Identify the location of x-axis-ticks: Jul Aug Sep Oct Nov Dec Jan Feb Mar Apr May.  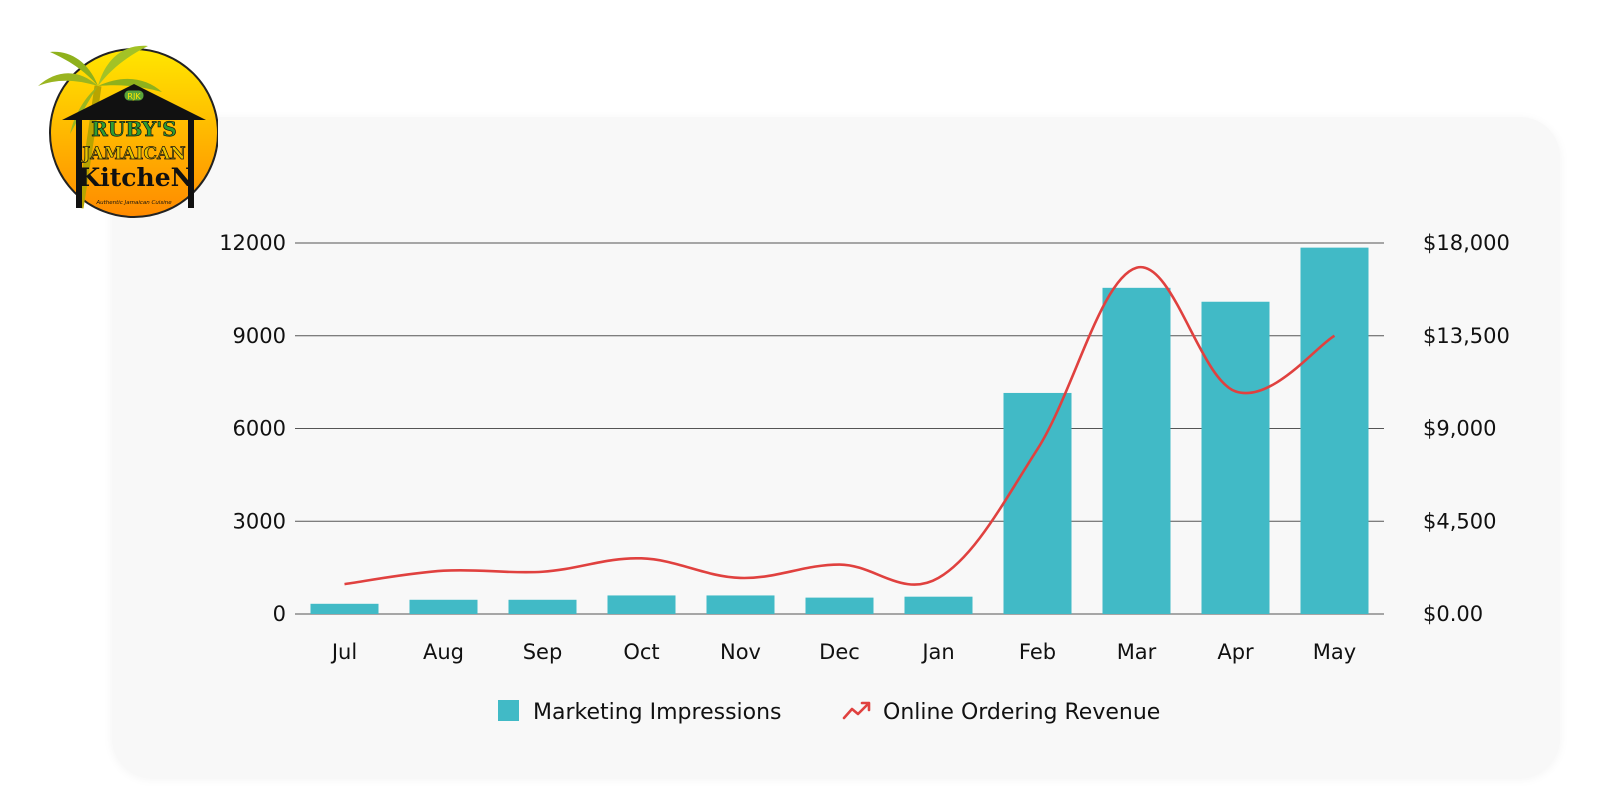
(843, 652).